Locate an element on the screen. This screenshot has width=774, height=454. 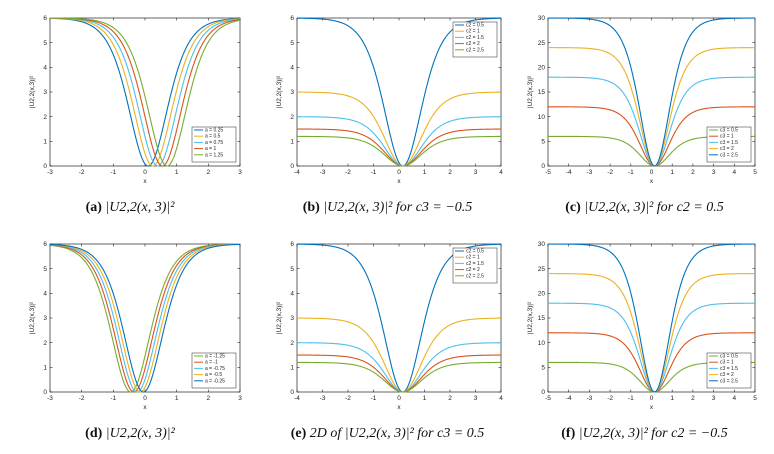
x-tick-label: -4 is located at coordinates (297, 172).